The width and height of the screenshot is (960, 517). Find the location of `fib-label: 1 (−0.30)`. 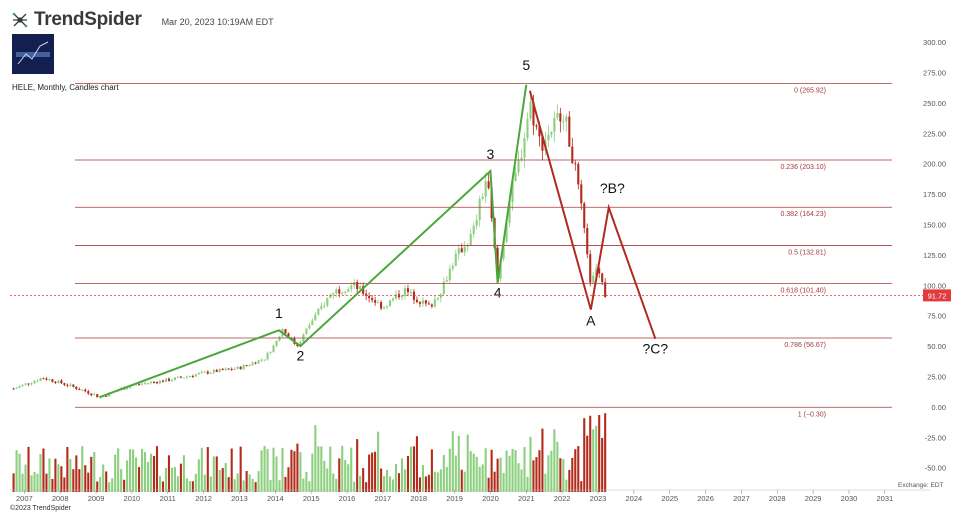

fib-label: 1 (−0.30) is located at coordinates (812, 414).